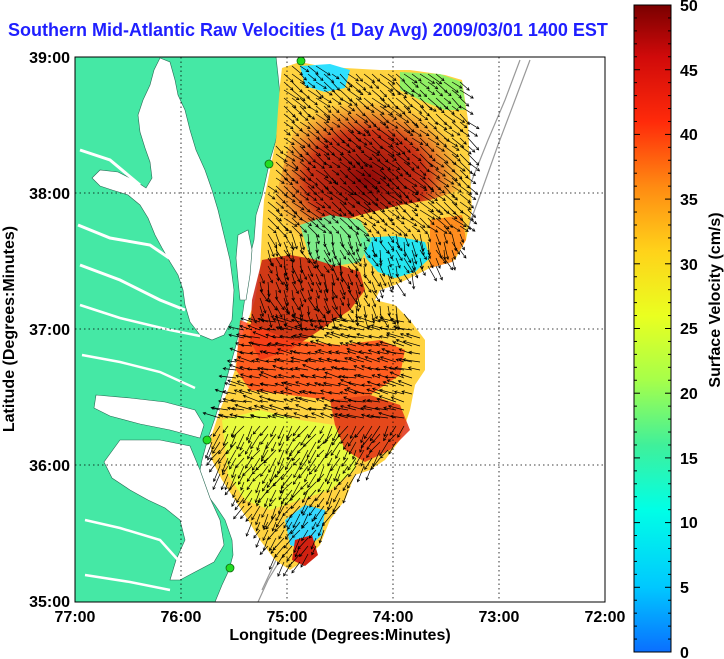  I want to click on colorbar-tick-label: 0, so click(684, 652).